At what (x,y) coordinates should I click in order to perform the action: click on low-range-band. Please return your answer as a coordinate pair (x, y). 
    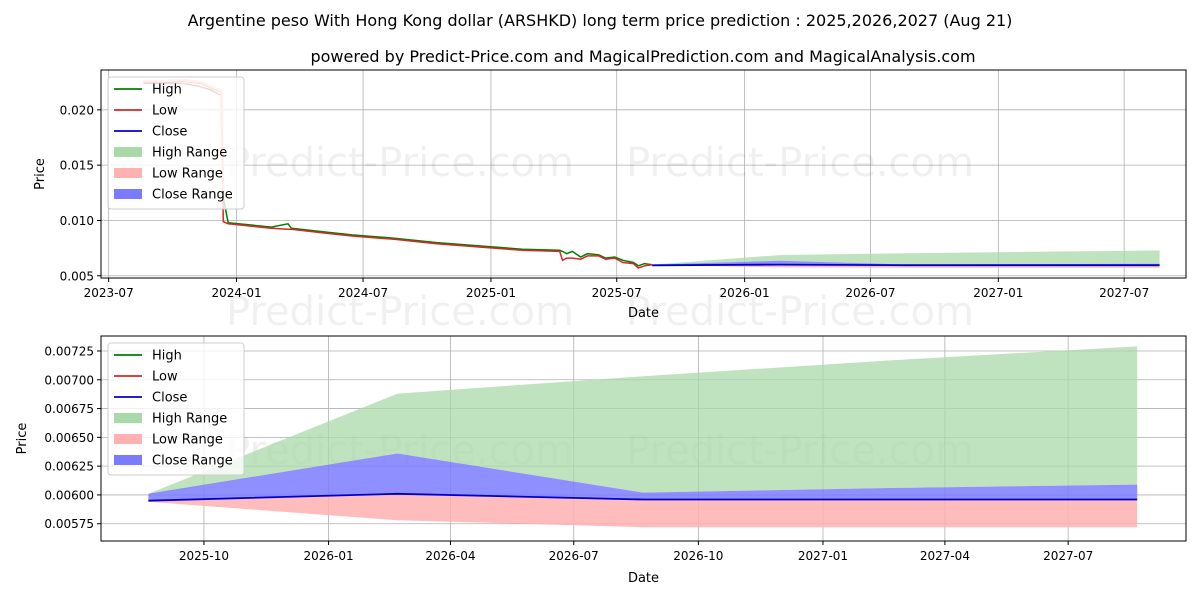
    Looking at the image, I should click on (643, 511).